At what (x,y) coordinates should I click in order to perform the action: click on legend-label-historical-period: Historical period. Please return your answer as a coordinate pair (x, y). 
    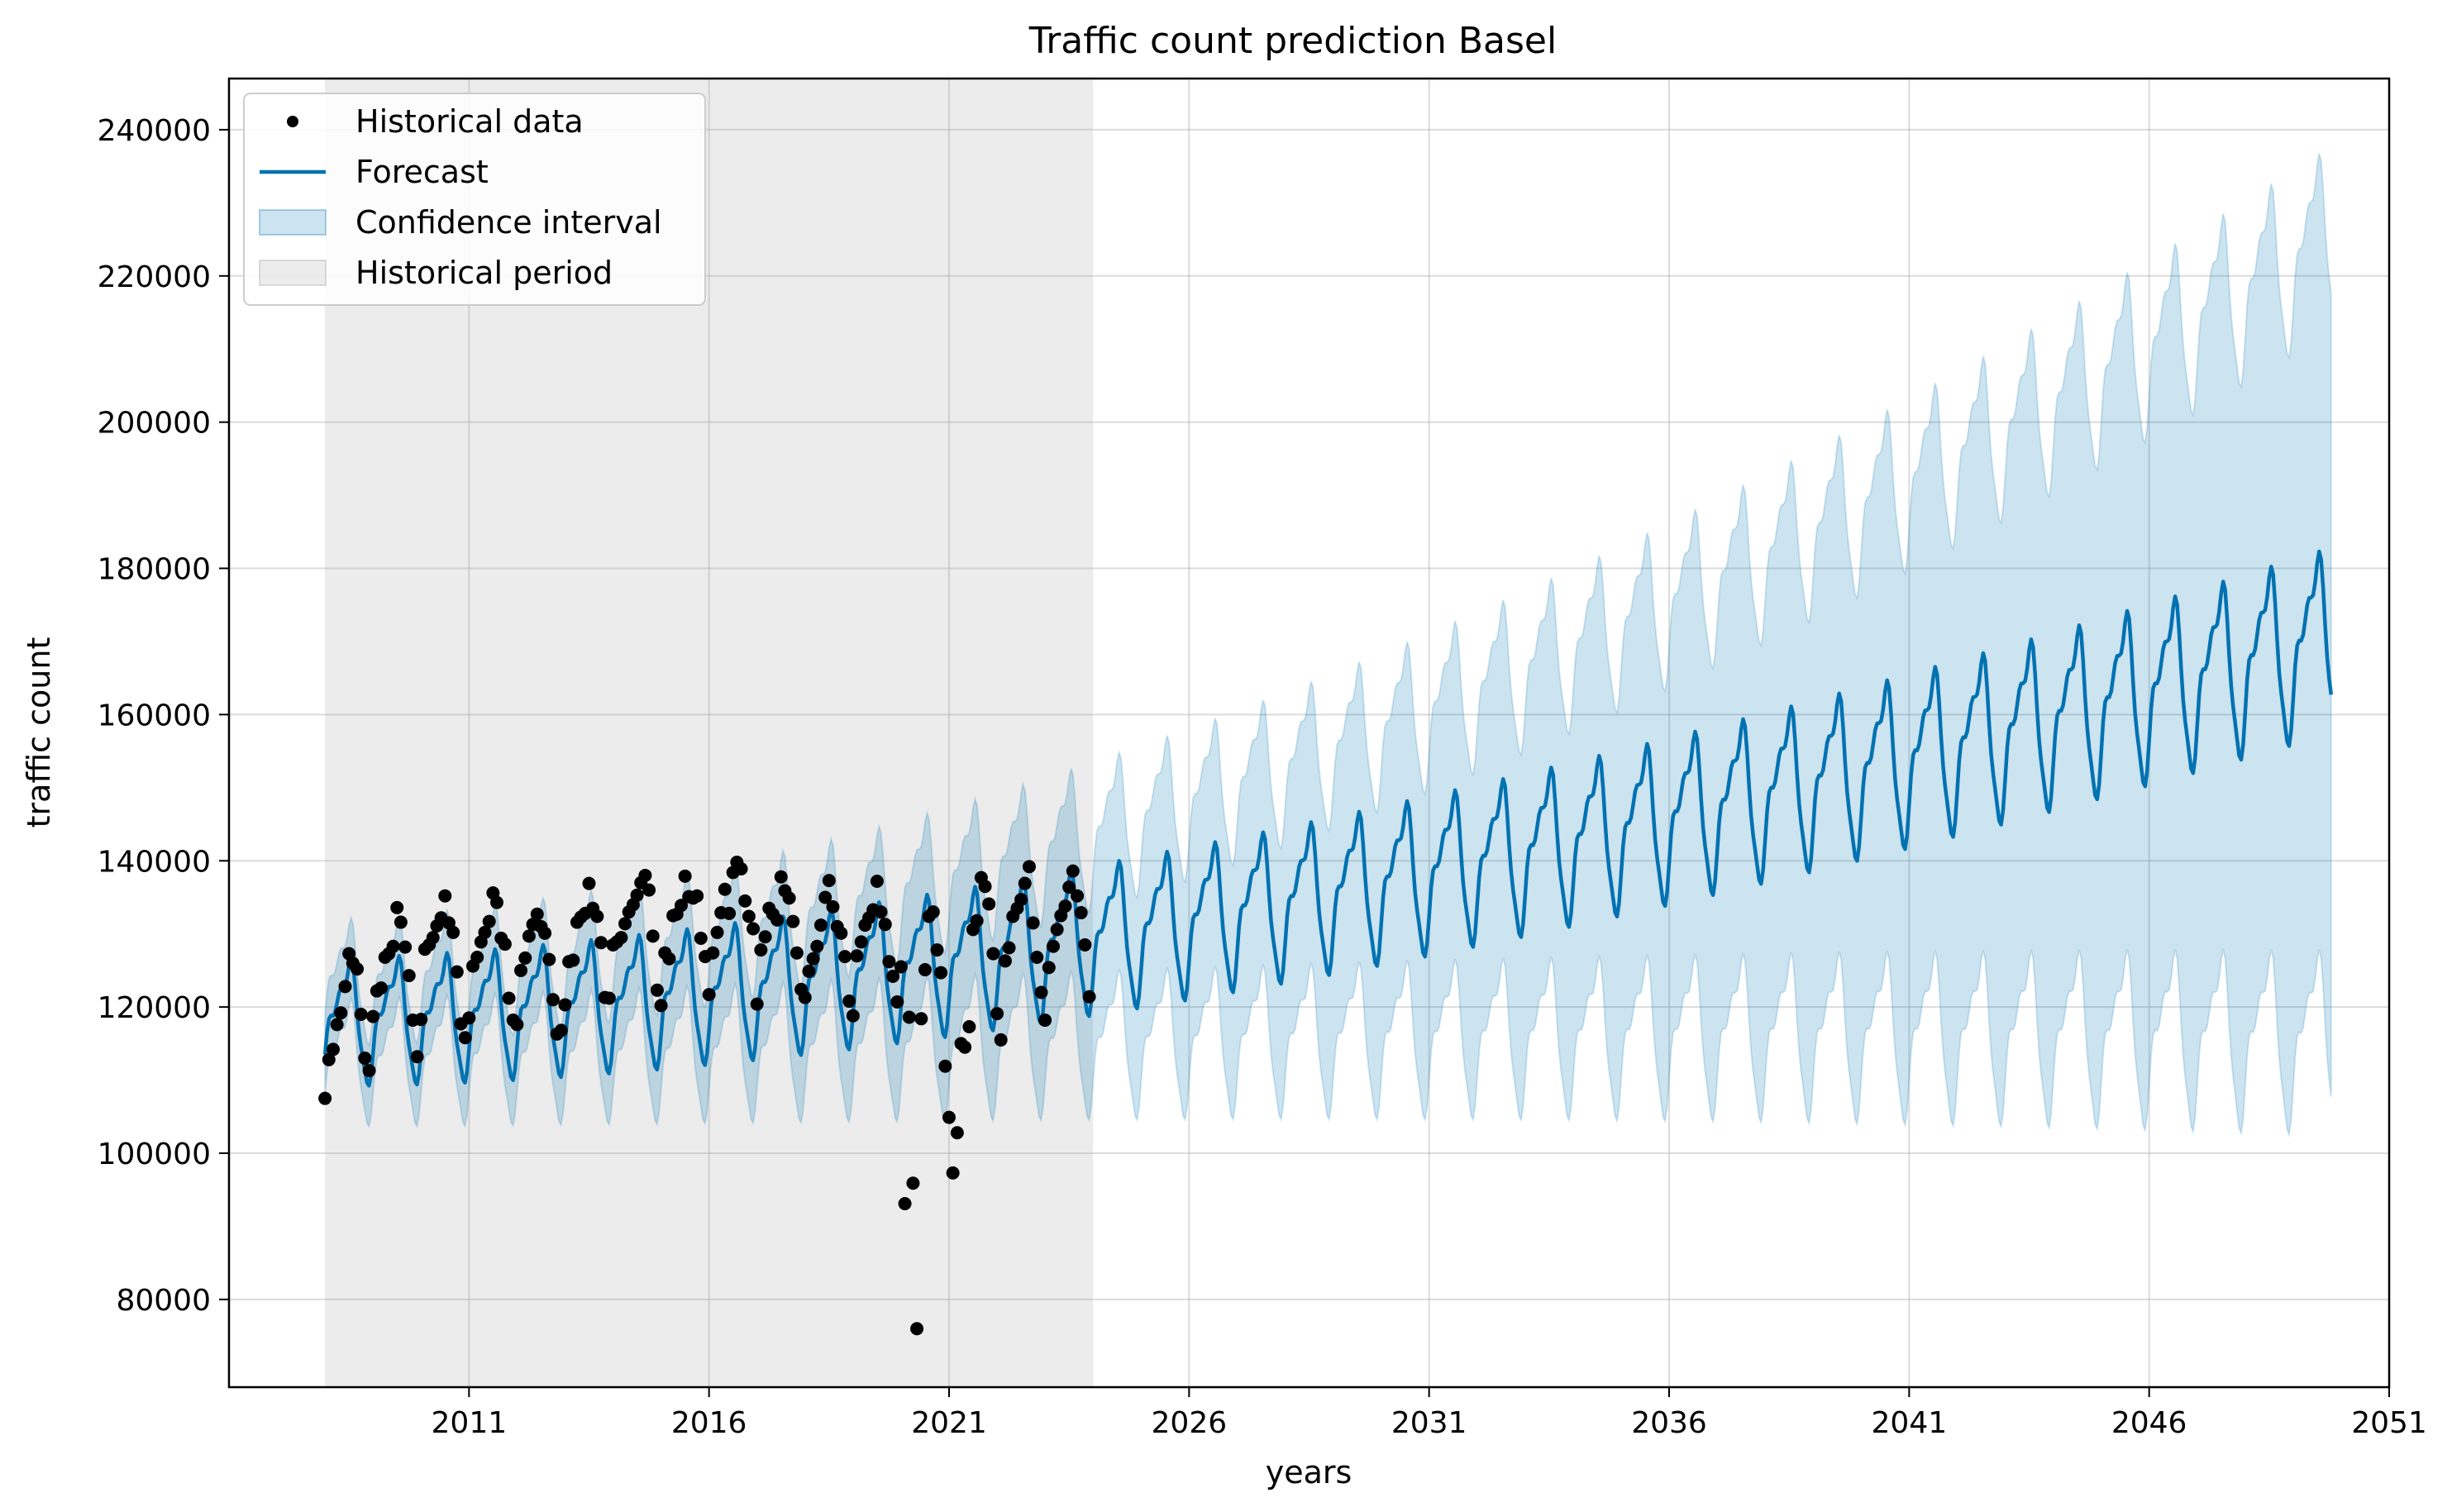
    Looking at the image, I should click on (484, 273).